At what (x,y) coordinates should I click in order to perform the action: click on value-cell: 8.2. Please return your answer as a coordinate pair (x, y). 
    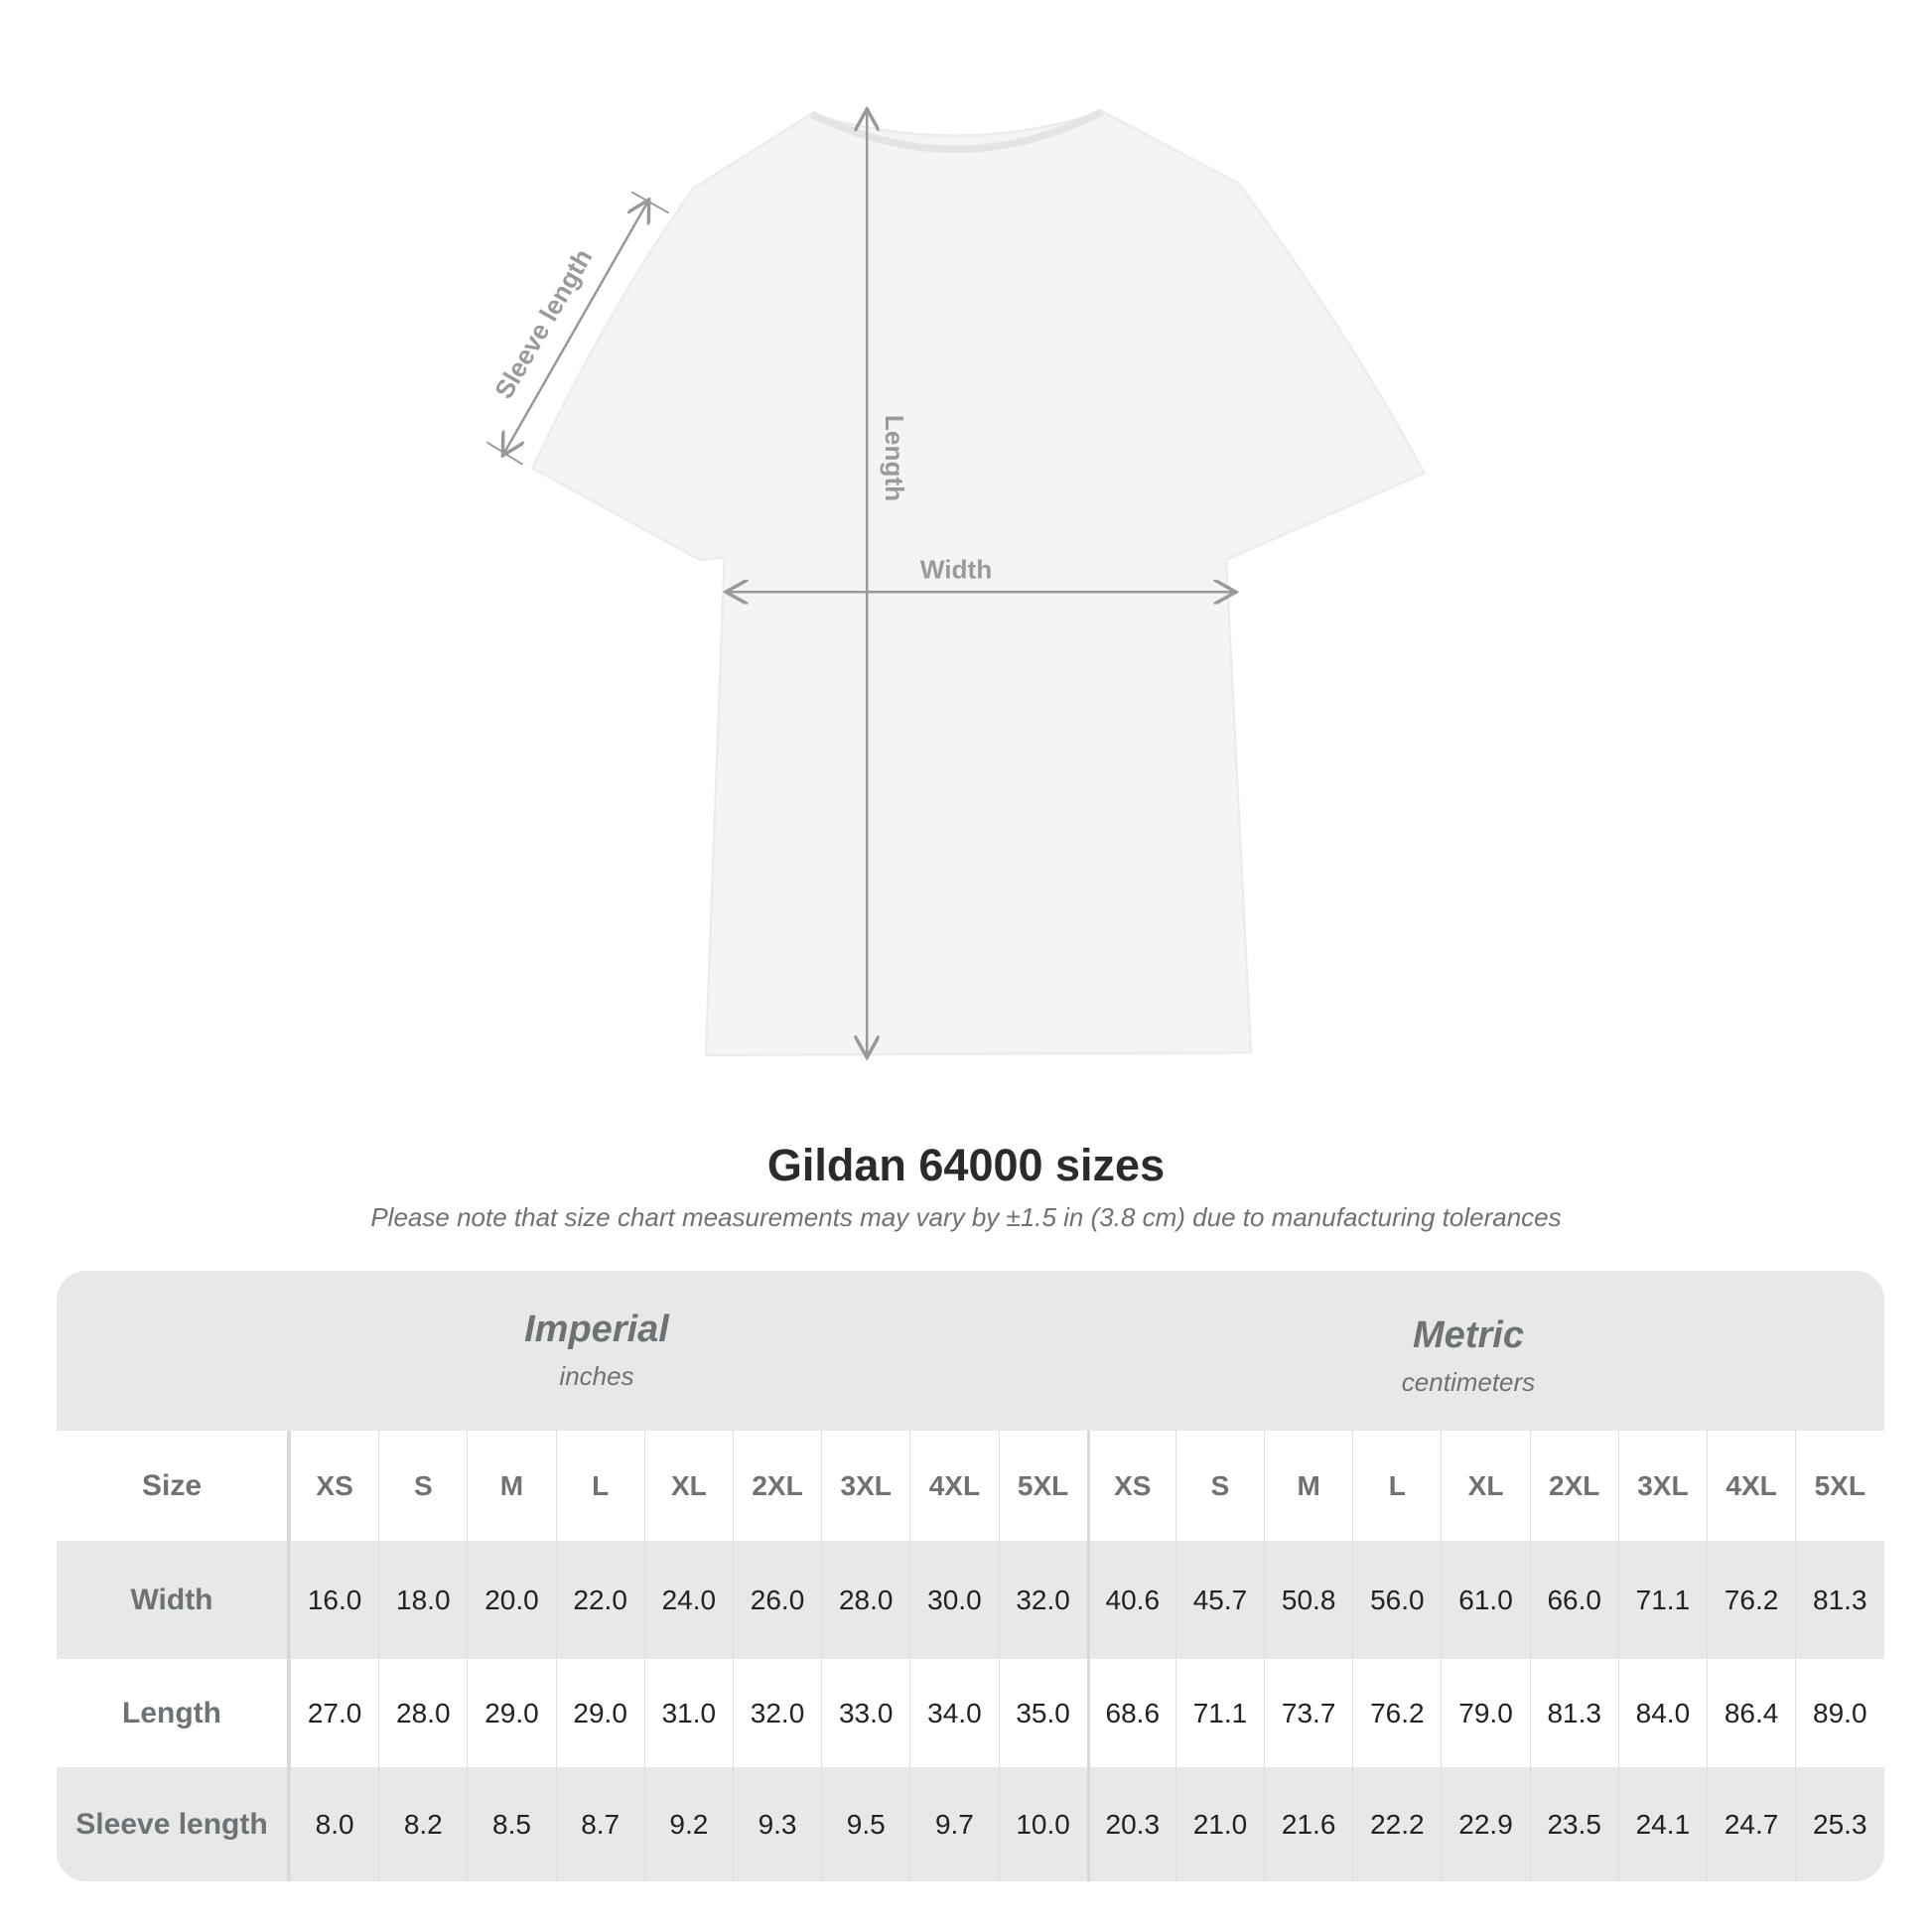
    Looking at the image, I should click on (423, 1824).